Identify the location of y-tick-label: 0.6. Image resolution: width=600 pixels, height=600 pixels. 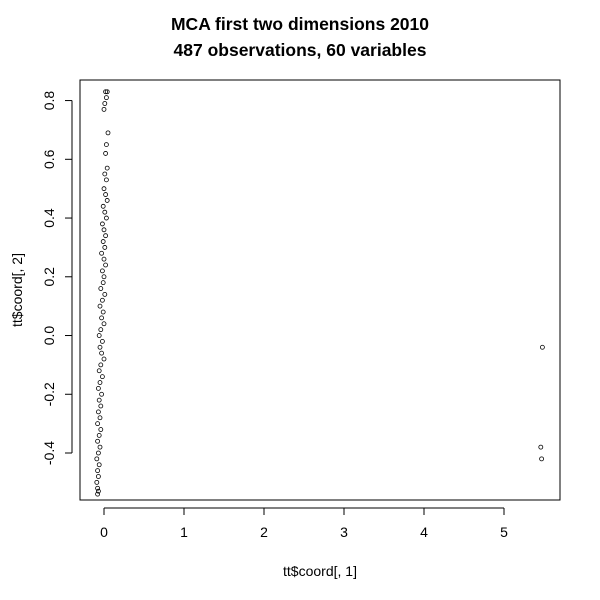
(49, 159).